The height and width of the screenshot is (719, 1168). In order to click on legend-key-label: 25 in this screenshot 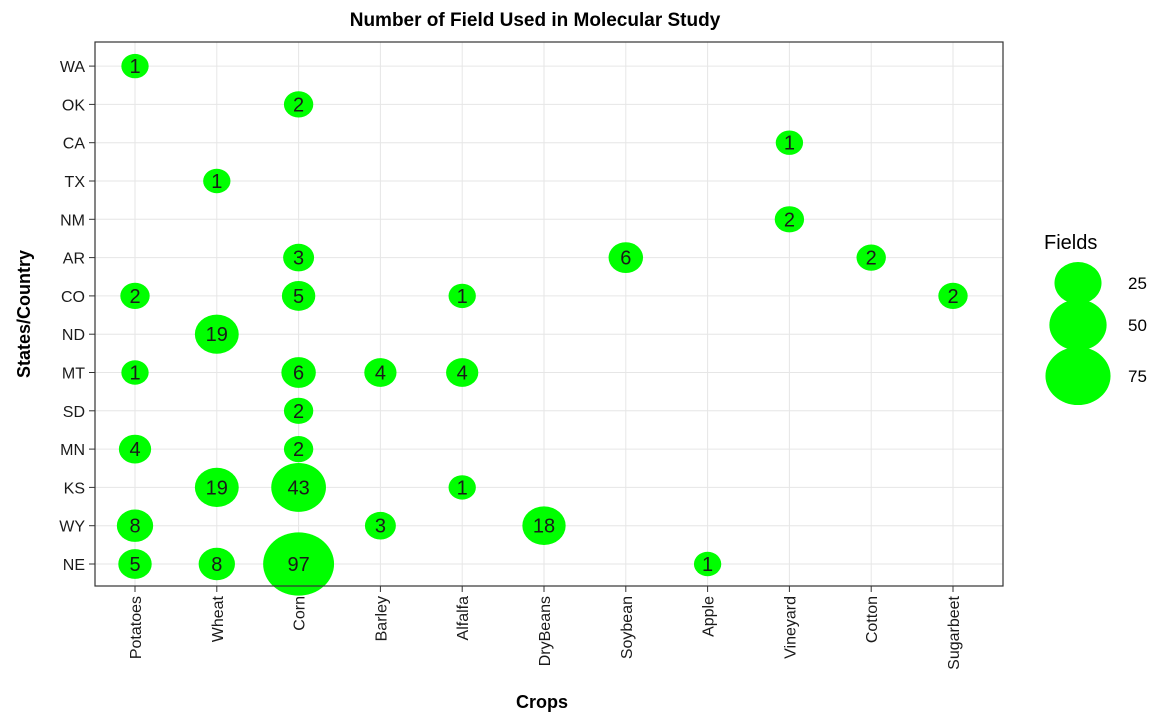, I will do `click(1137, 283)`.